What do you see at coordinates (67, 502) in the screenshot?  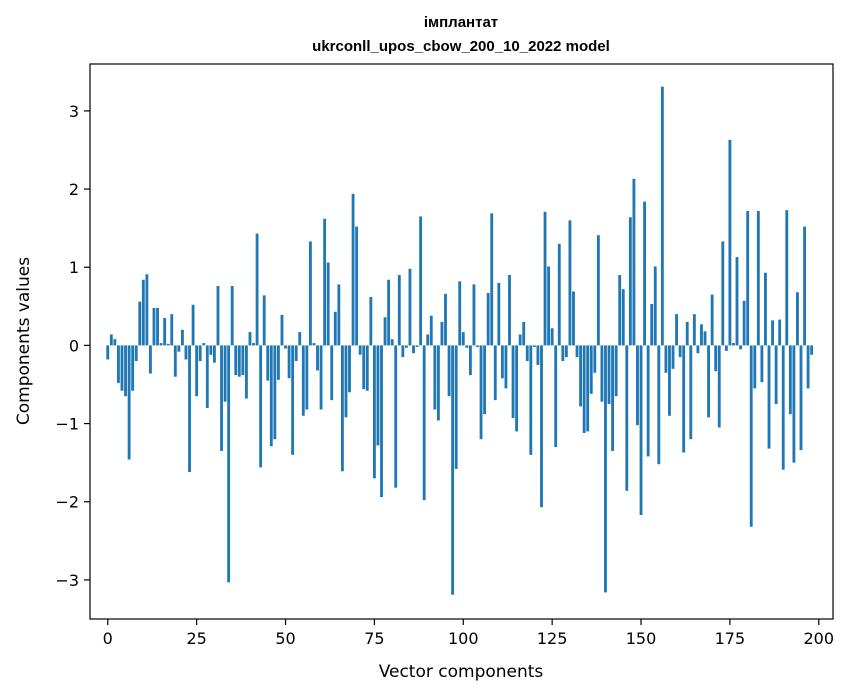 I see `y-tick-label: −2` at bounding box center [67, 502].